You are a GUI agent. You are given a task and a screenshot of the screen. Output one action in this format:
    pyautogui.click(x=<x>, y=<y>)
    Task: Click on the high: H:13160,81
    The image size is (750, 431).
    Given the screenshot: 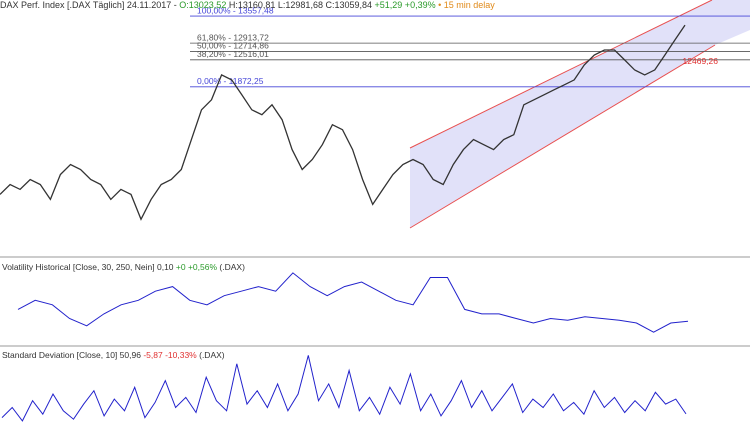 What is the action you would take?
    pyautogui.click(x=252, y=5)
    